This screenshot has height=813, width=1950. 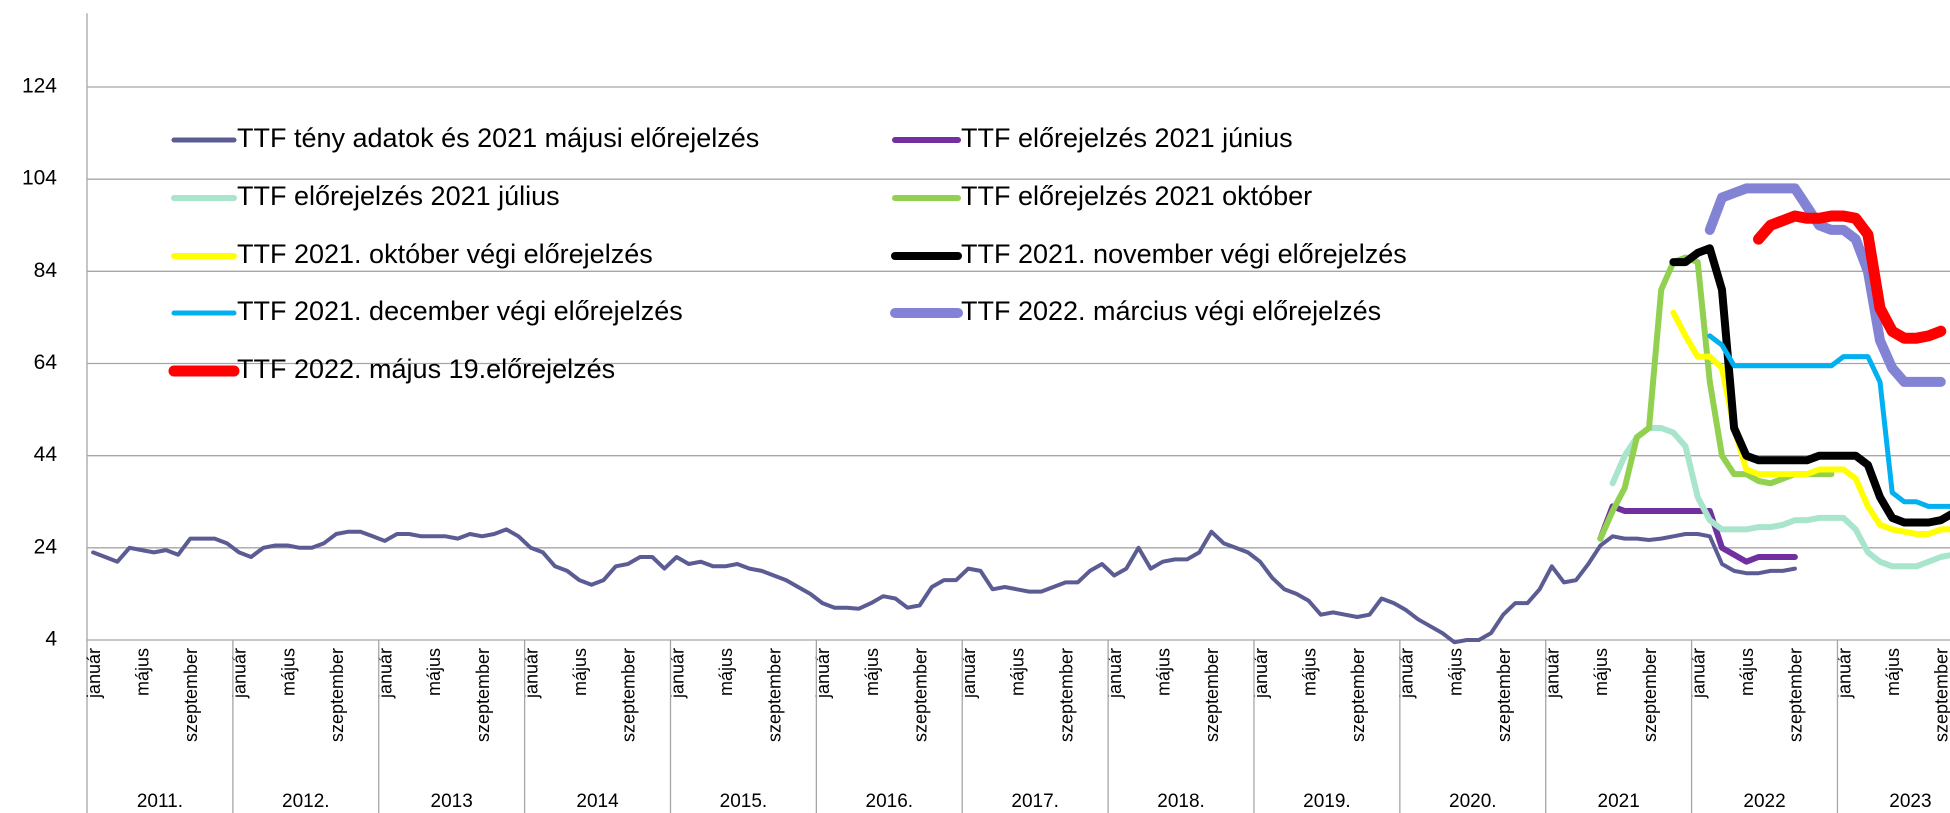 I want to click on y-tick-label: 44, so click(x=46, y=454).